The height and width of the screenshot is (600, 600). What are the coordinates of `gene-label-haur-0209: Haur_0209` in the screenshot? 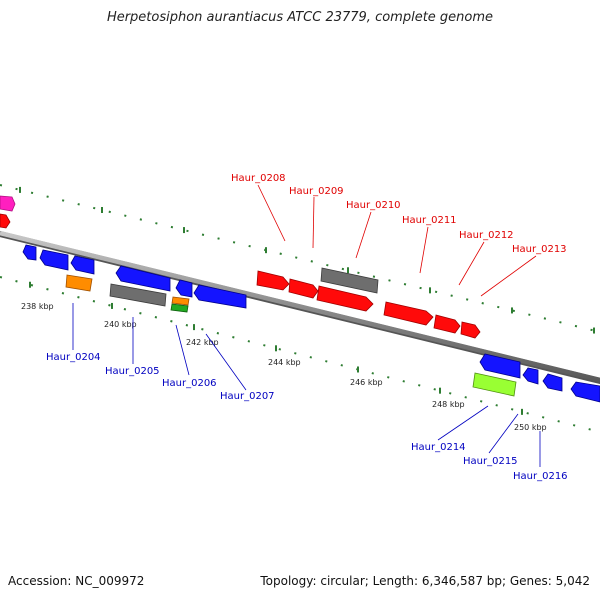 It's located at (316, 191).